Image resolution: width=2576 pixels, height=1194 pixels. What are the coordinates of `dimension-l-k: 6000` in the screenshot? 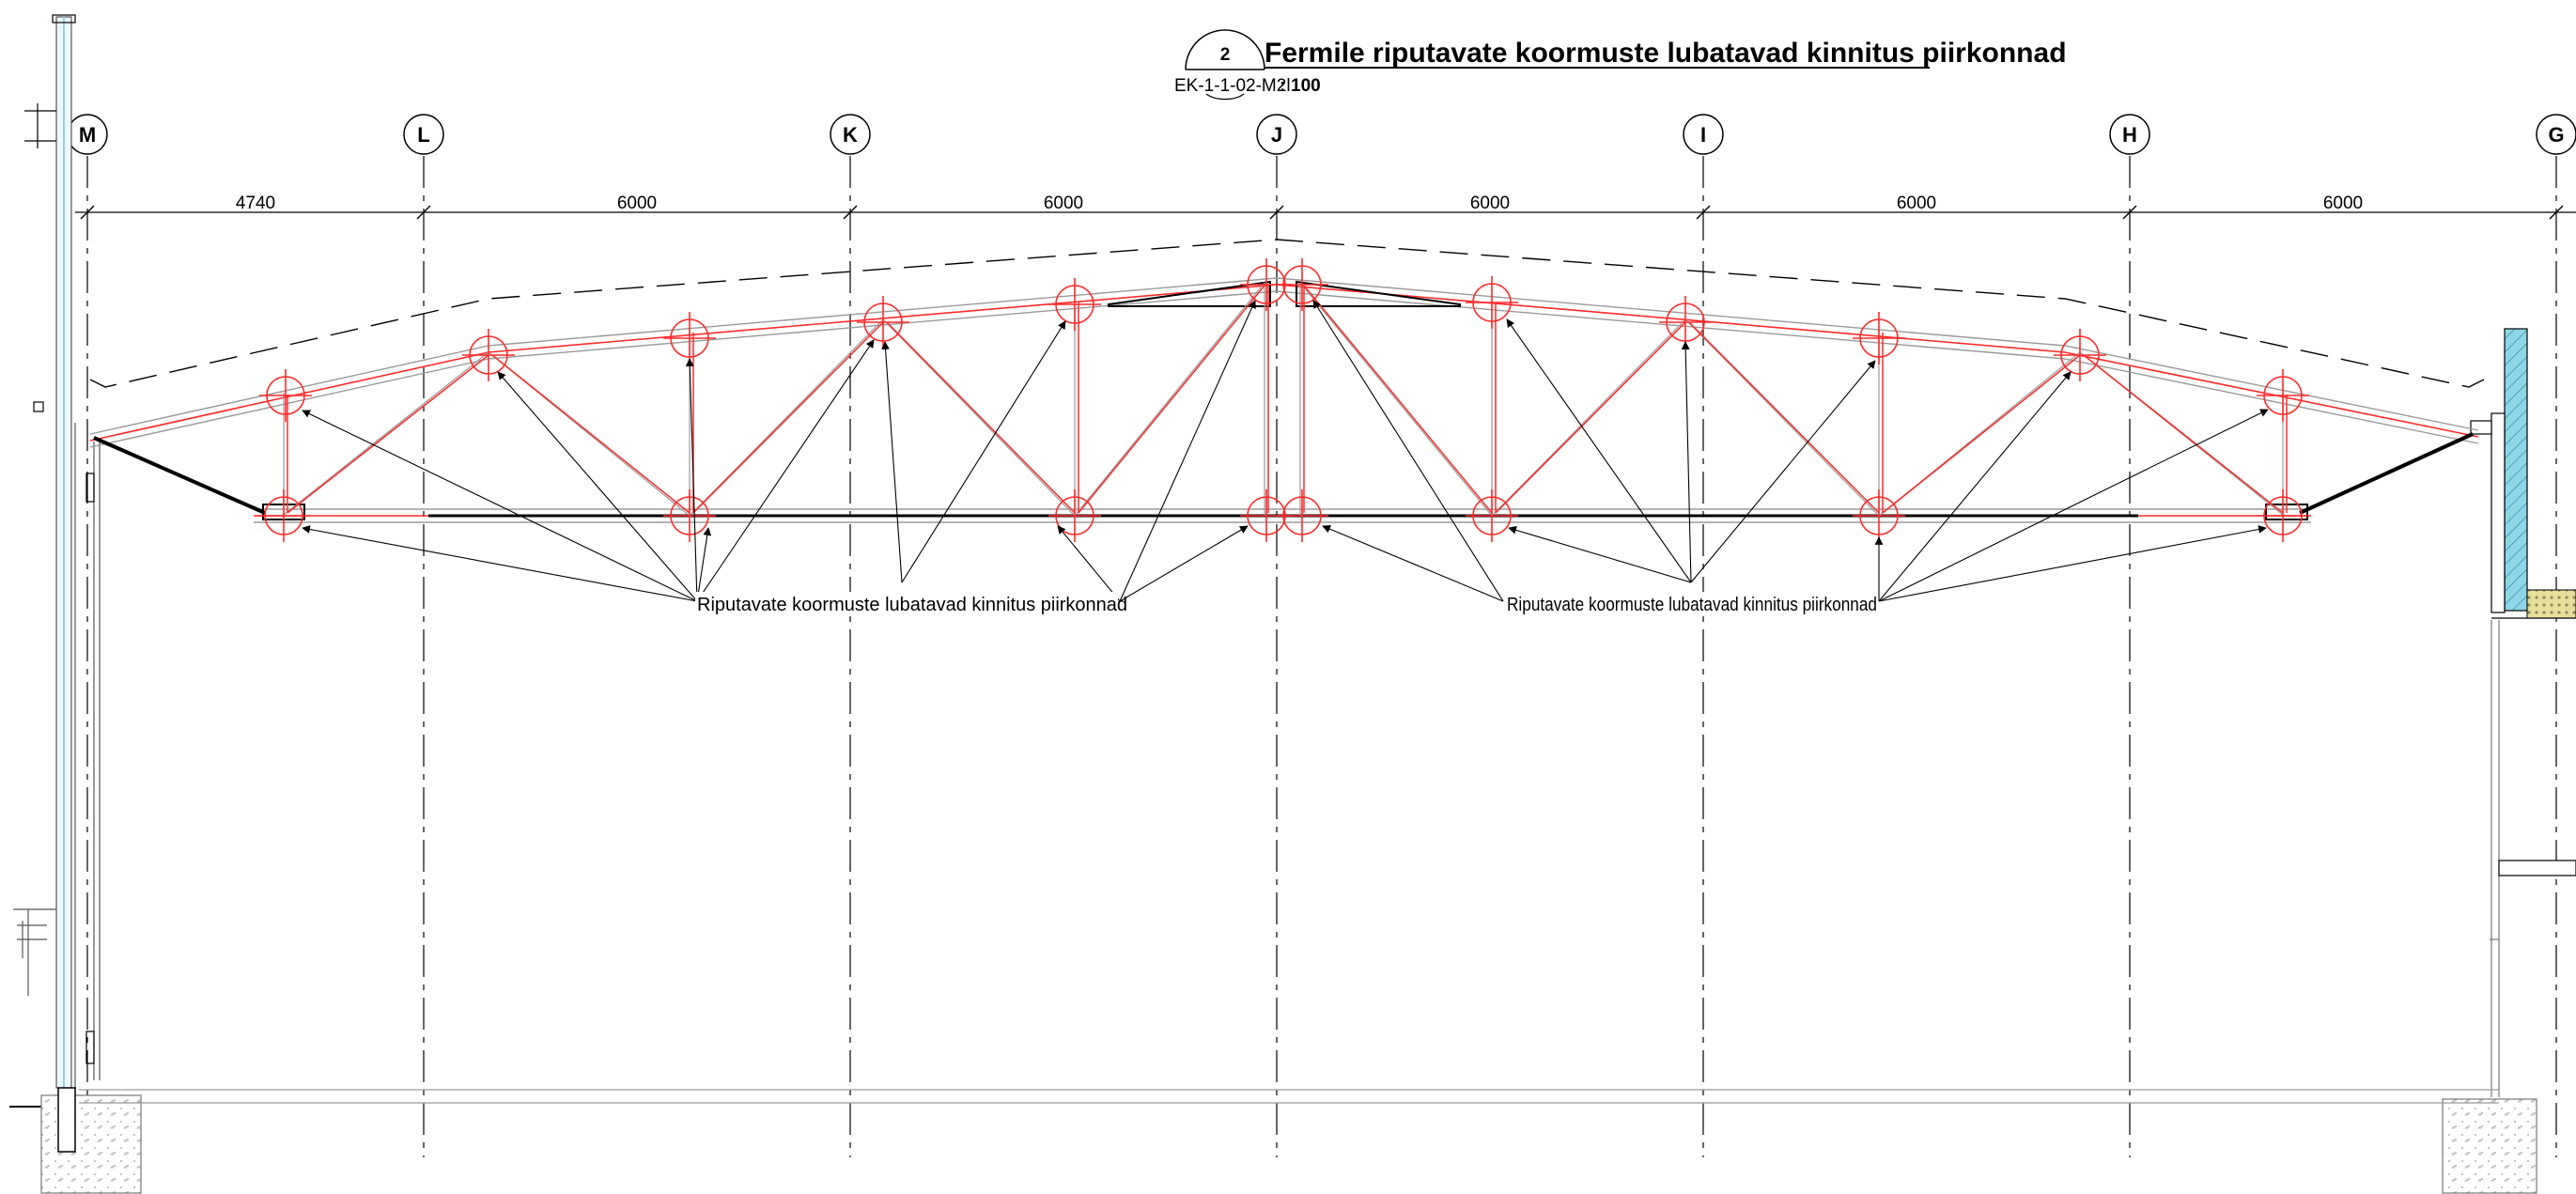 It's located at (637, 204).